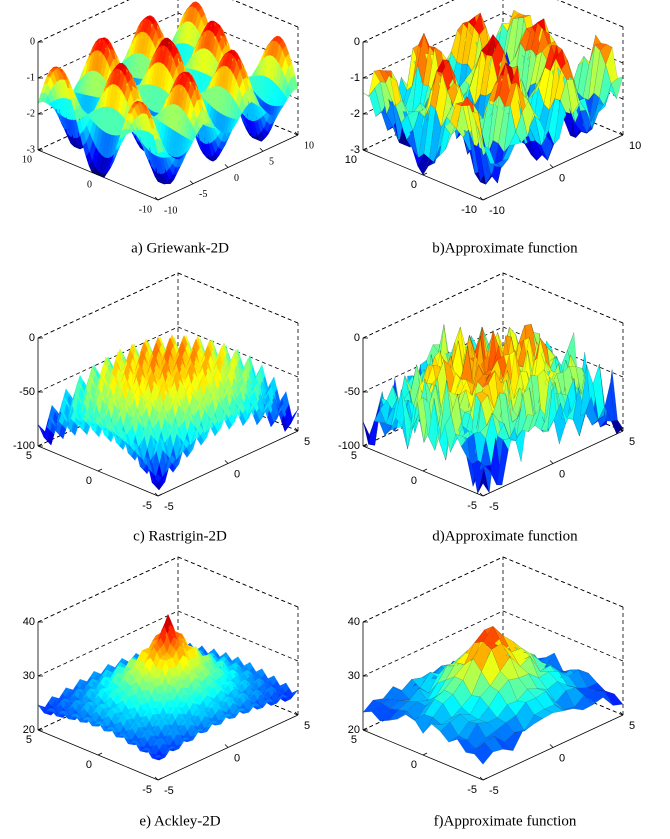 This screenshot has width=670, height=839. What do you see at coordinates (505, 248) in the screenshot?
I see `caption: b)Approximate function` at bounding box center [505, 248].